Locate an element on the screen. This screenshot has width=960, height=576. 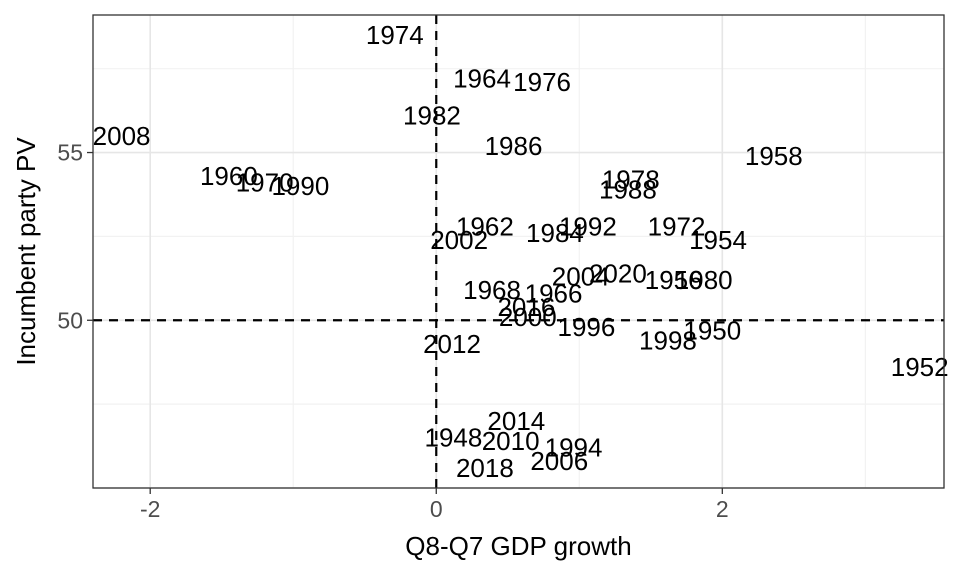
point-label: 1966 is located at coordinates (554, 293).